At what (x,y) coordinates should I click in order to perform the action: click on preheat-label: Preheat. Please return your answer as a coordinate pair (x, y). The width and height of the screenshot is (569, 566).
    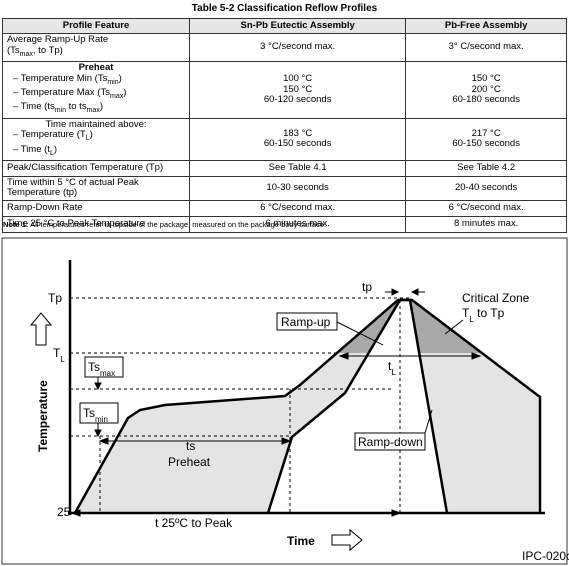
    Looking at the image, I should click on (189, 462).